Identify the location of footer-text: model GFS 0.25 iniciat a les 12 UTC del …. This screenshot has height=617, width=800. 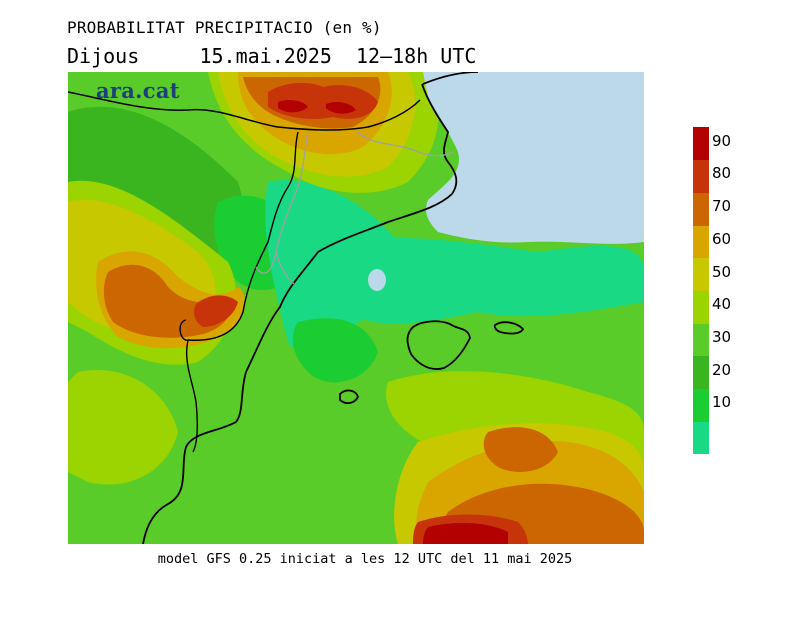
(365, 559).